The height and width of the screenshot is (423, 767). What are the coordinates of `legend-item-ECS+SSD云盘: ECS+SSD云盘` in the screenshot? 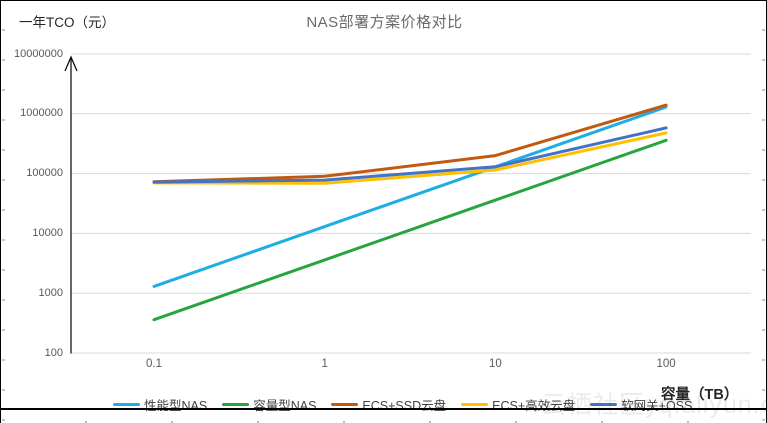 It's located at (388, 404).